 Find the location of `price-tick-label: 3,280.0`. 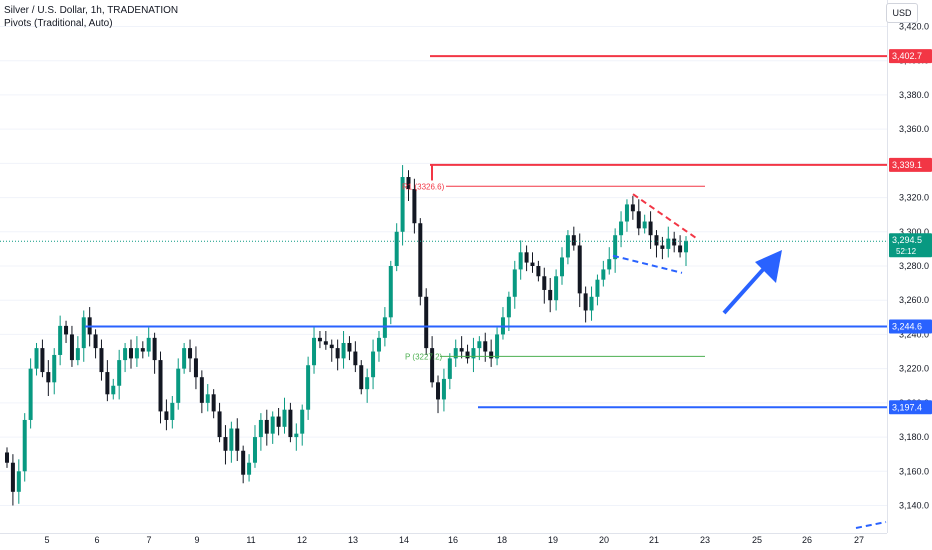

price-tick-label: 3,280.0 is located at coordinates (914, 266).